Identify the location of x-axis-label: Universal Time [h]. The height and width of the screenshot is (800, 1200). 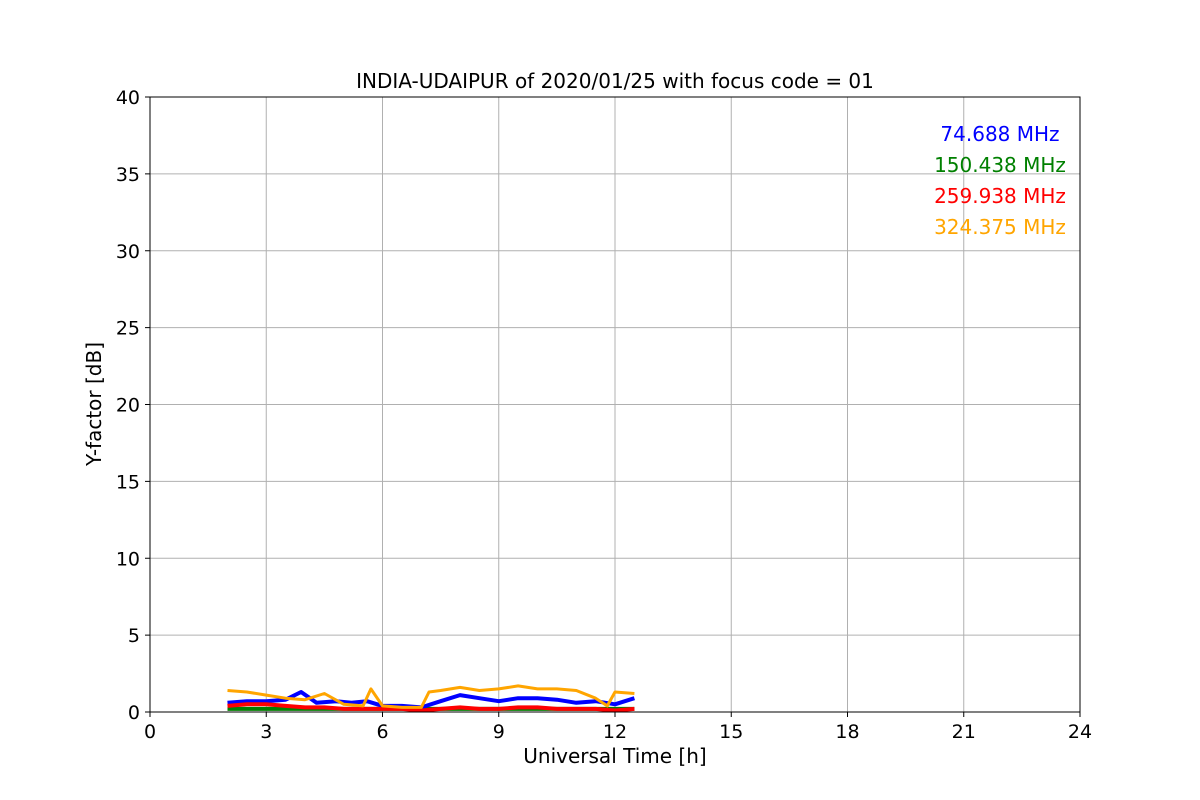
(614, 756).